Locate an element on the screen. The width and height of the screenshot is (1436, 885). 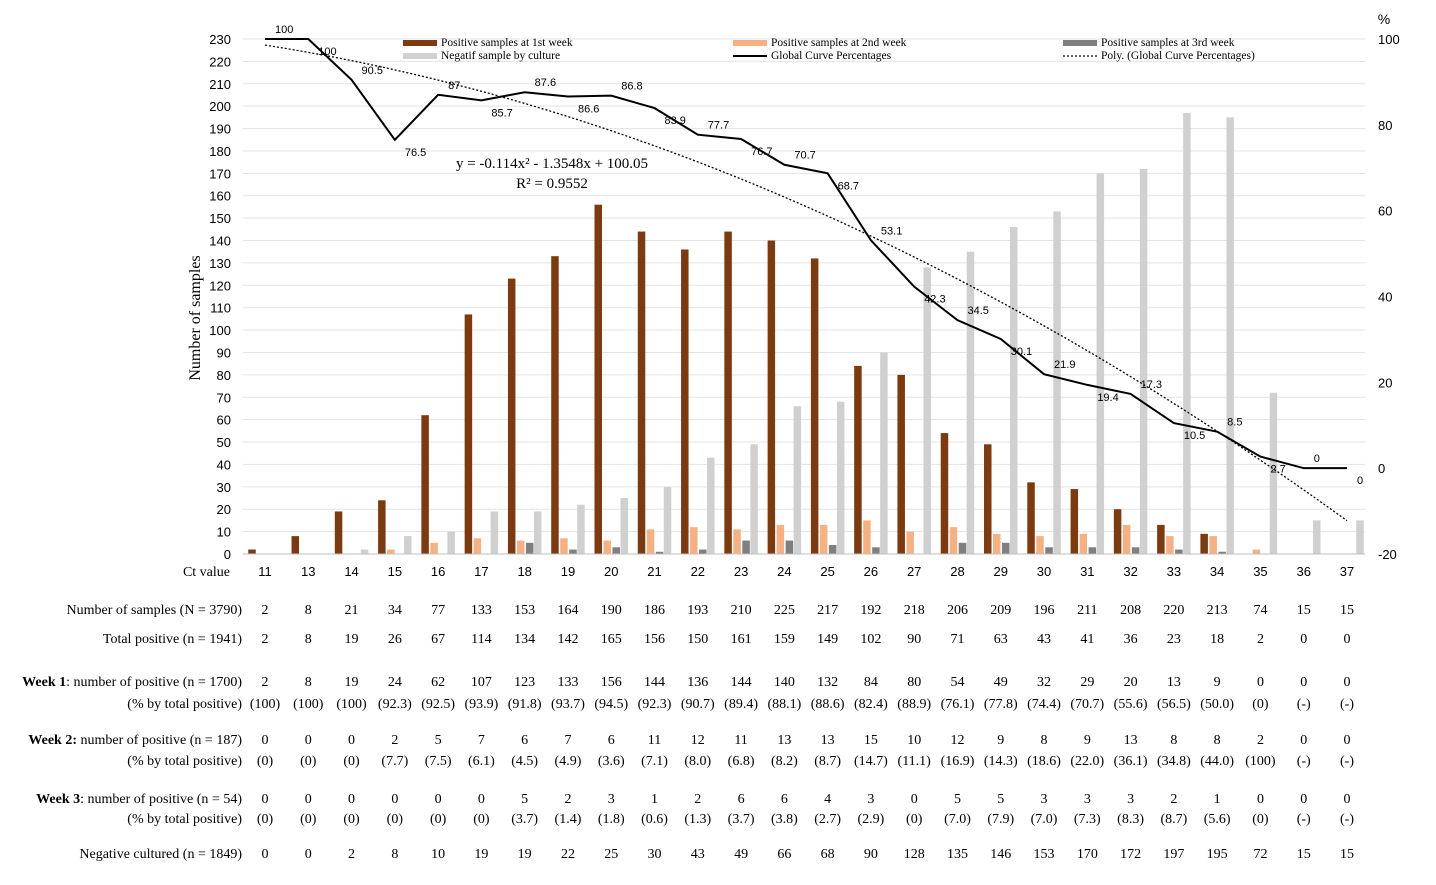
table-cell: (3.8) is located at coordinates (784, 819).